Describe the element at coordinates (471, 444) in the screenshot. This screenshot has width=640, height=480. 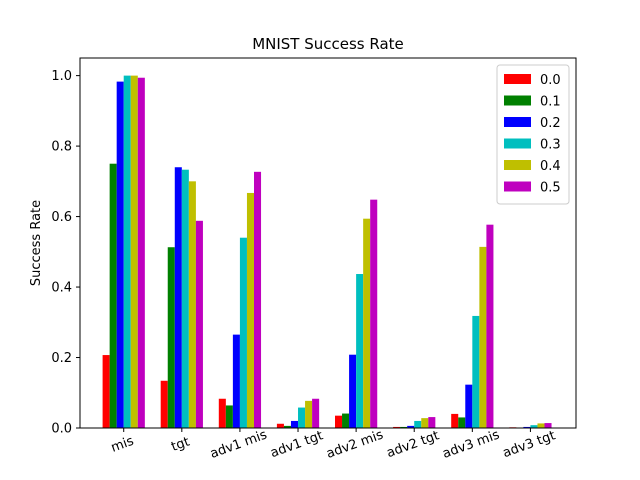
I see `x-tick-label: adv3 mis` at that location.